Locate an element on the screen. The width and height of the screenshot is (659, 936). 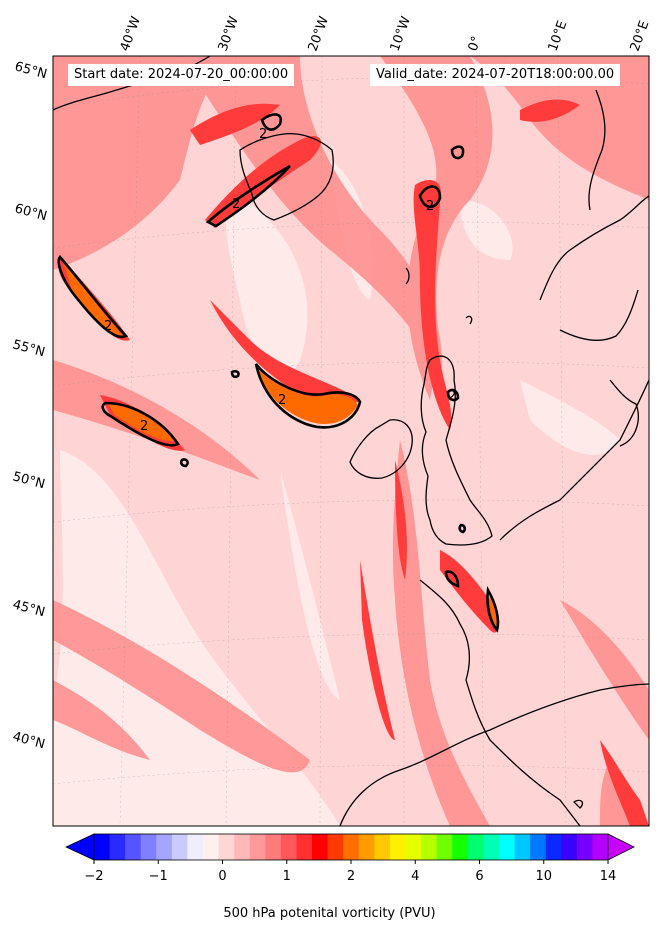
colorbar: −2 −1 0 1 2 4 6 10 14 is located at coordinates (350, 858).